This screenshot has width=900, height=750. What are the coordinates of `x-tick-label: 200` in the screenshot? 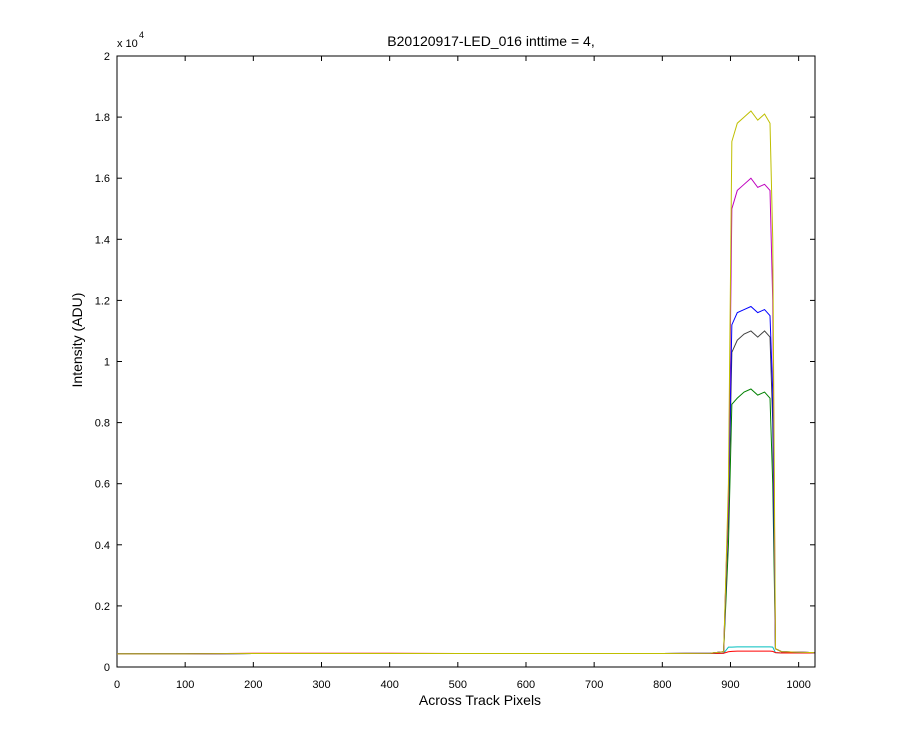 It's located at (253, 685).